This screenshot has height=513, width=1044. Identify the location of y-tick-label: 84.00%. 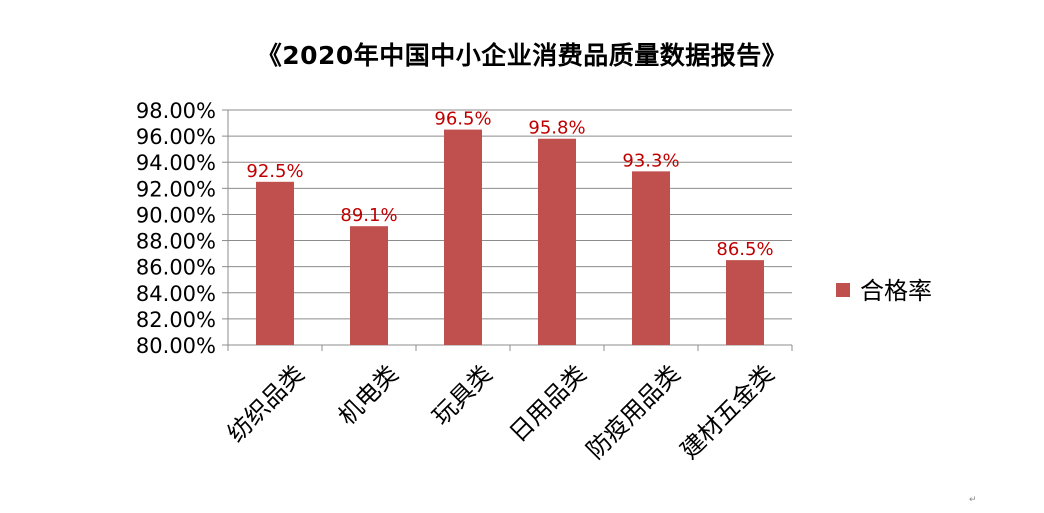
(176, 294).